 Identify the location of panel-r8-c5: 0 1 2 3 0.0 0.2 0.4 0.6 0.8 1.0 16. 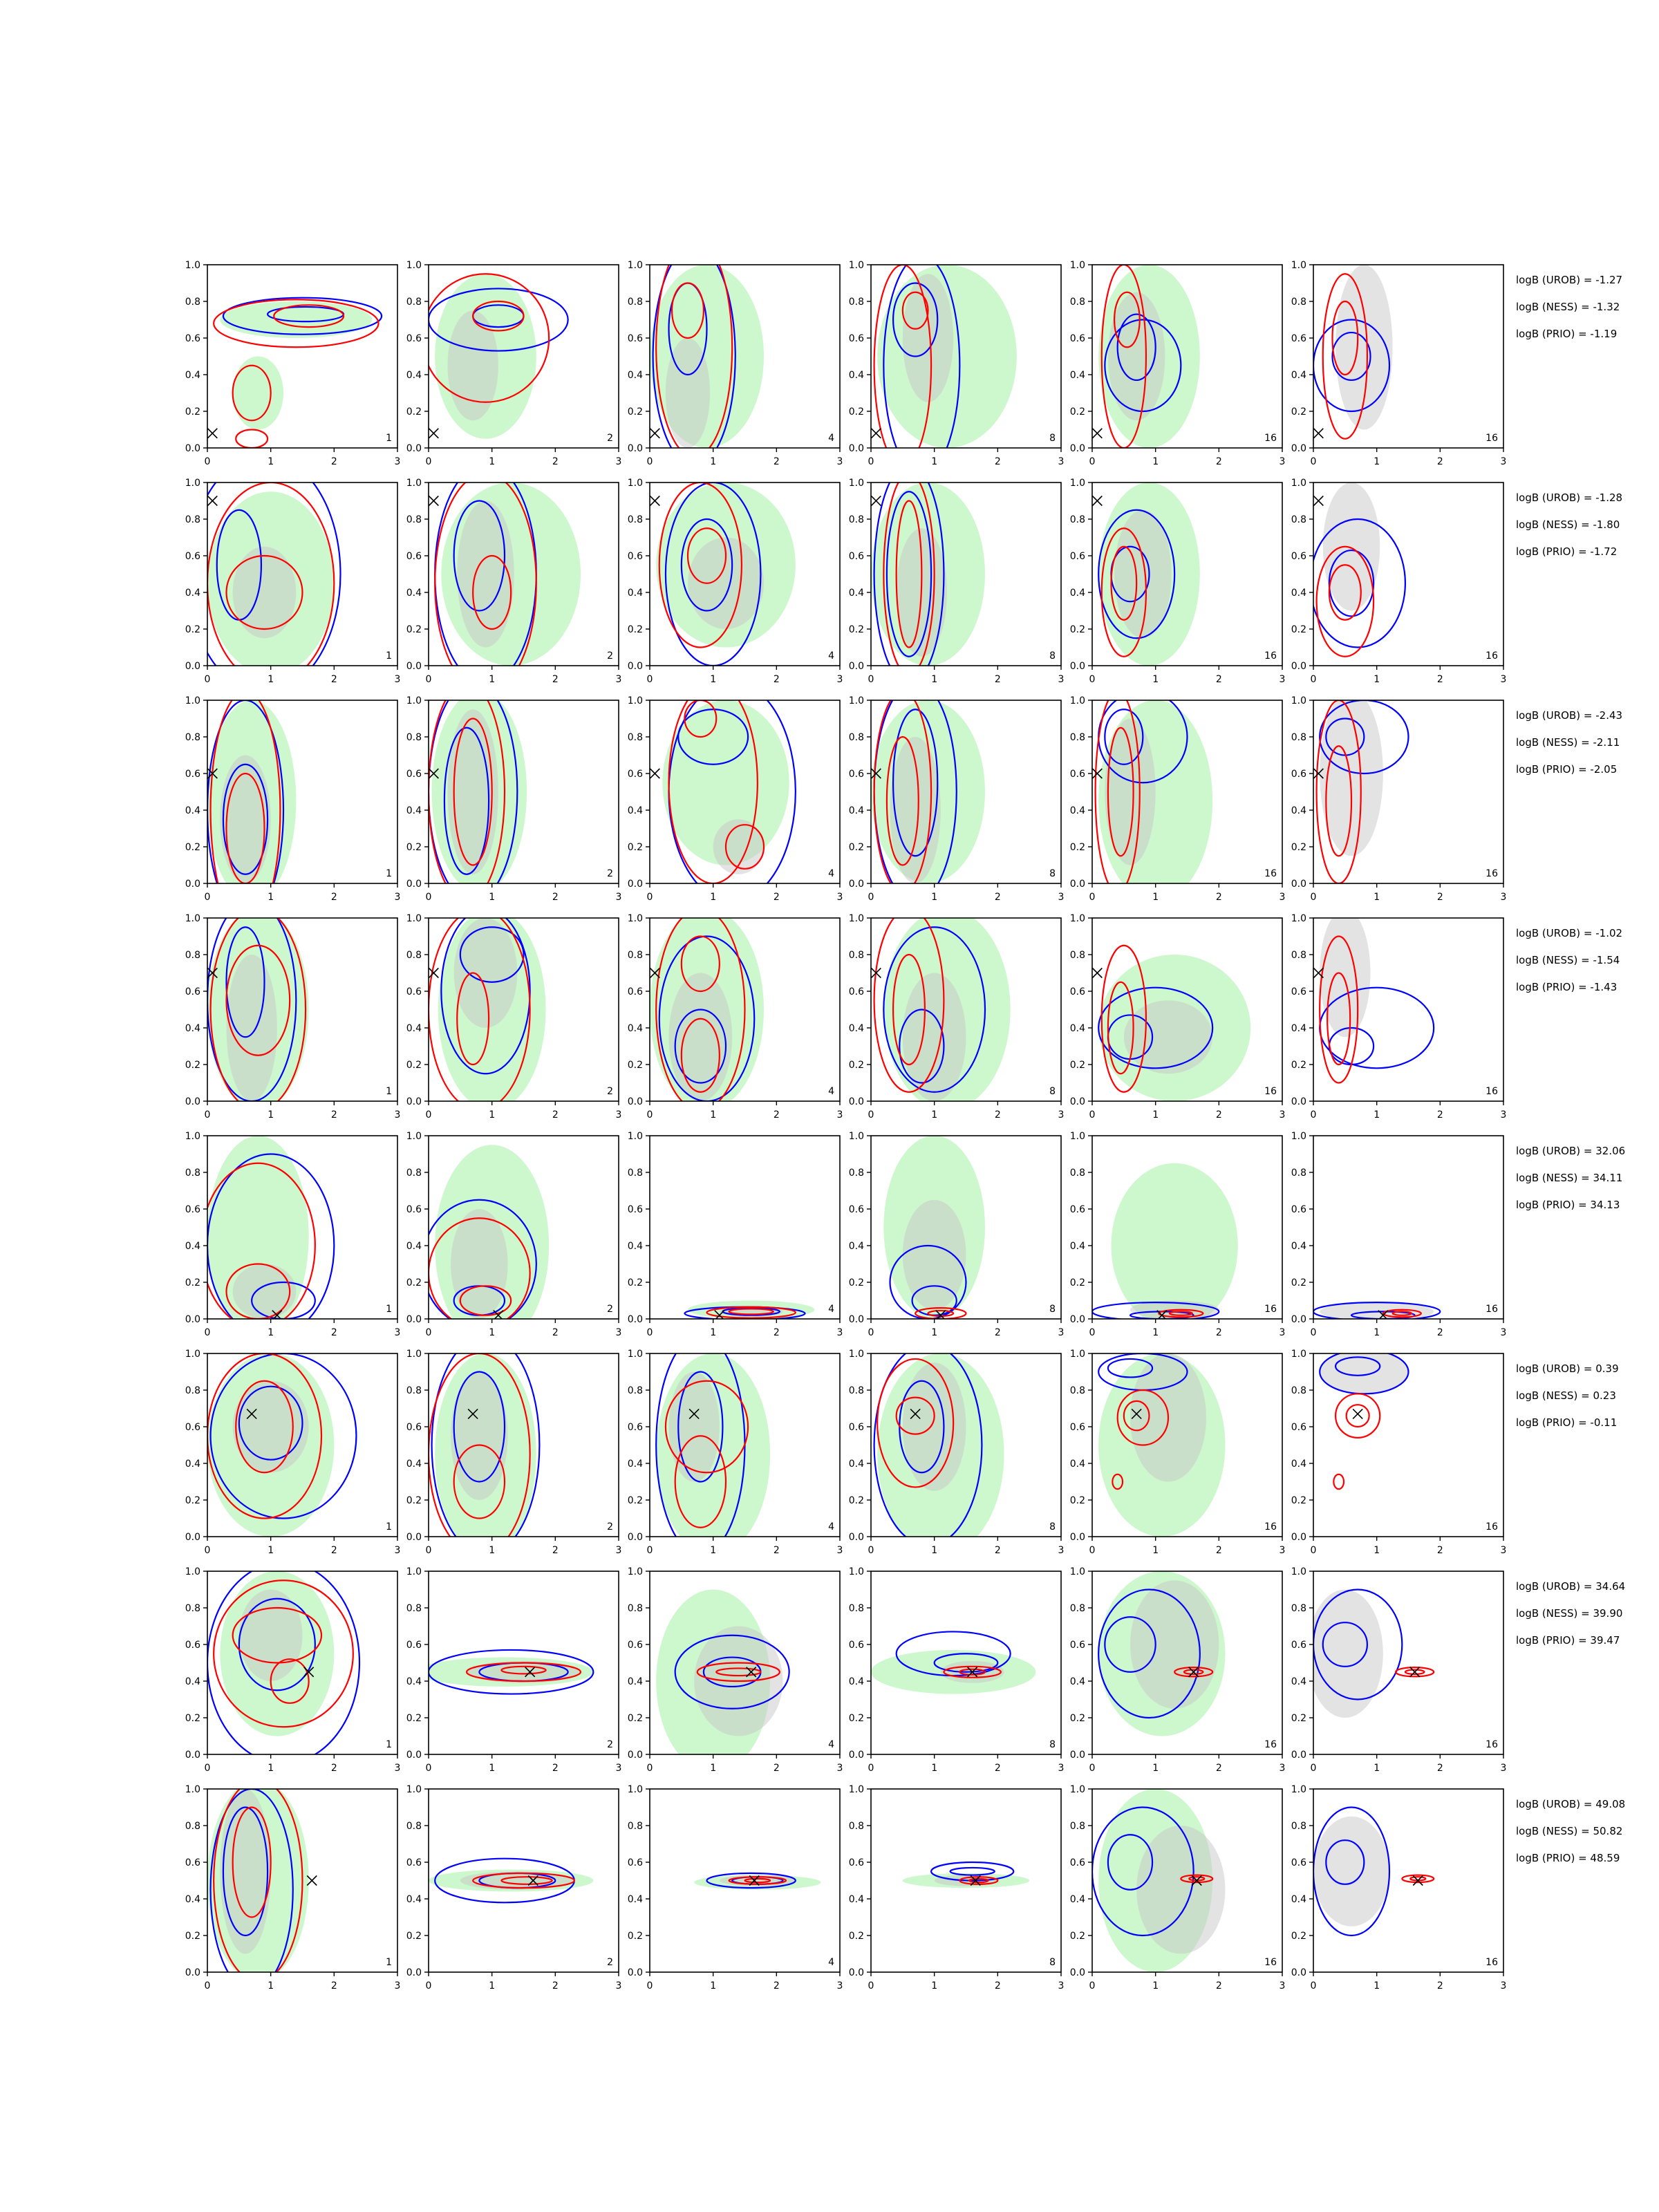
(1178, 1887).